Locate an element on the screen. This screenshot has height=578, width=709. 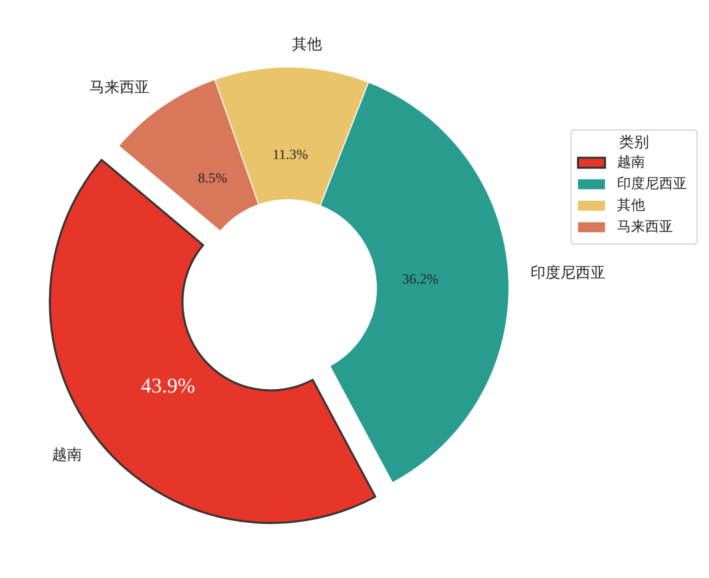
slice-label: 印度尼西亚 is located at coordinates (568, 273).